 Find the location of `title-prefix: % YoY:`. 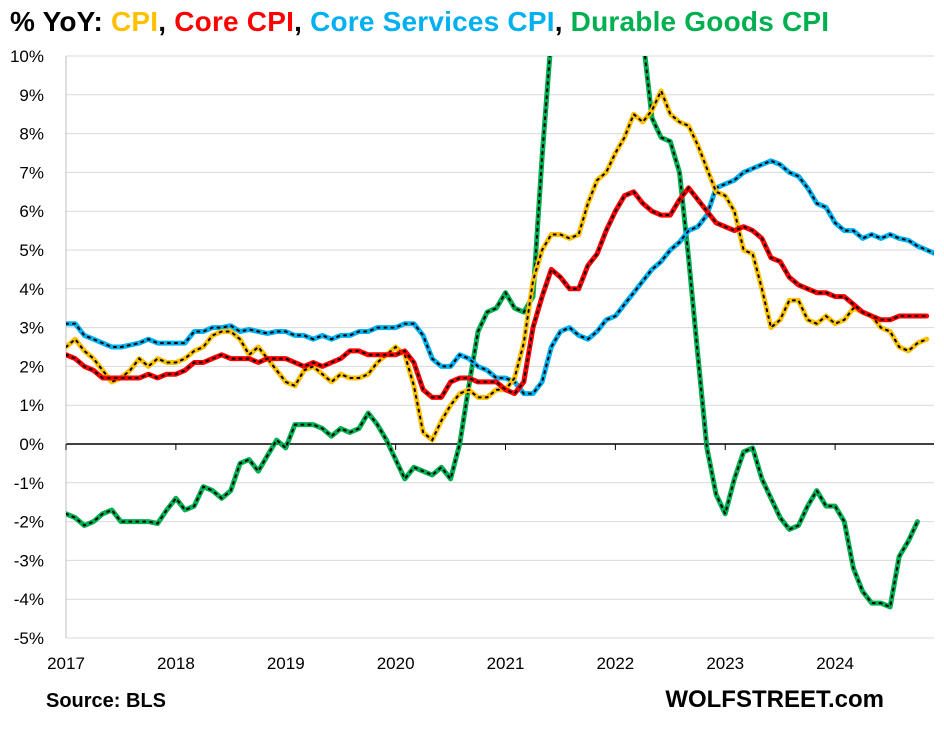

title-prefix: % YoY: is located at coordinates (60, 21).